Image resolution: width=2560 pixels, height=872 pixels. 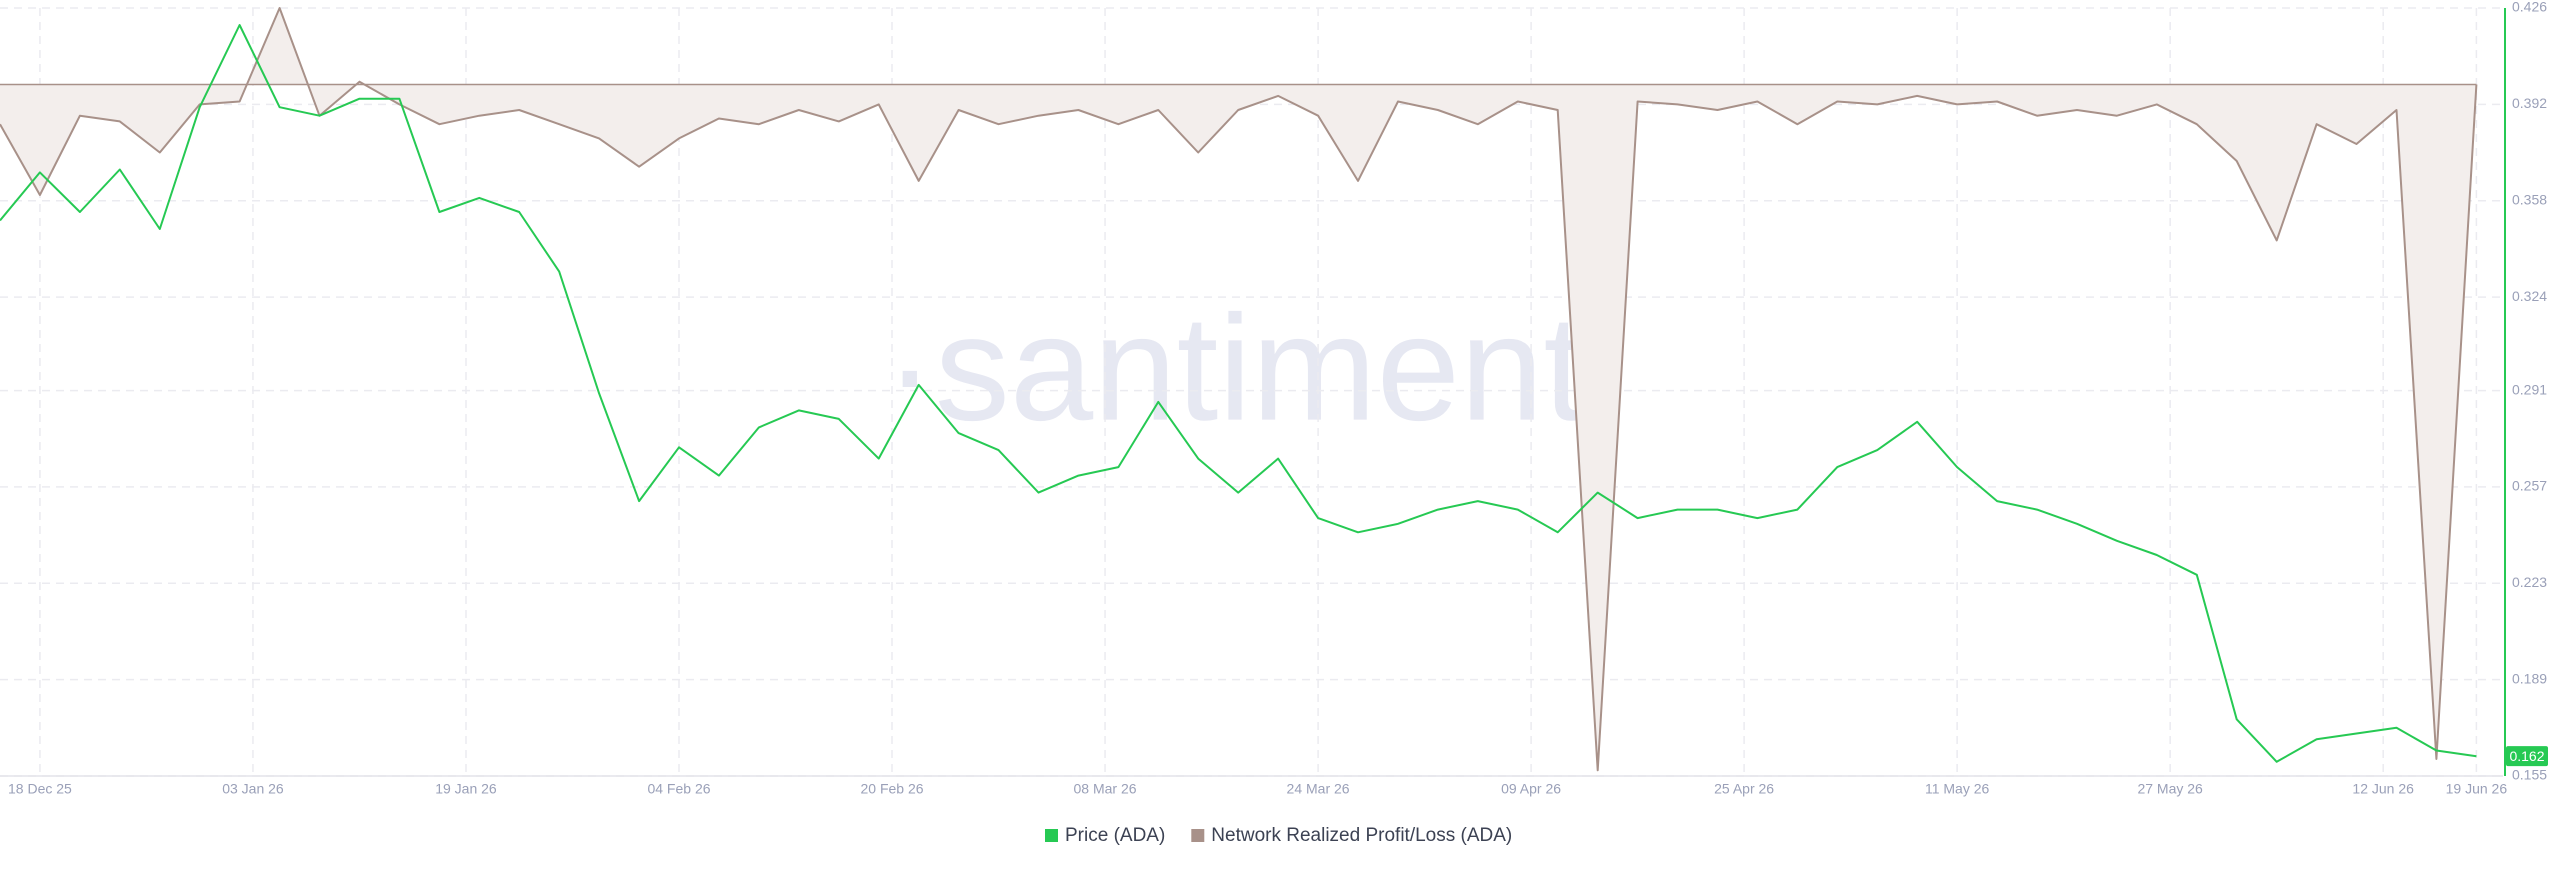 I want to click on legend-label: Price (ADA), so click(x=1115, y=835).